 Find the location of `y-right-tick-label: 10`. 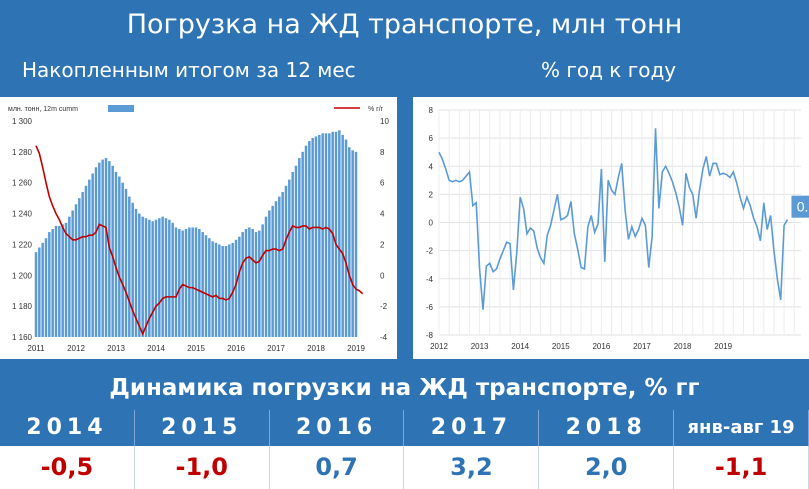

y-right-tick-label: 10 is located at coordinates (384, 121).